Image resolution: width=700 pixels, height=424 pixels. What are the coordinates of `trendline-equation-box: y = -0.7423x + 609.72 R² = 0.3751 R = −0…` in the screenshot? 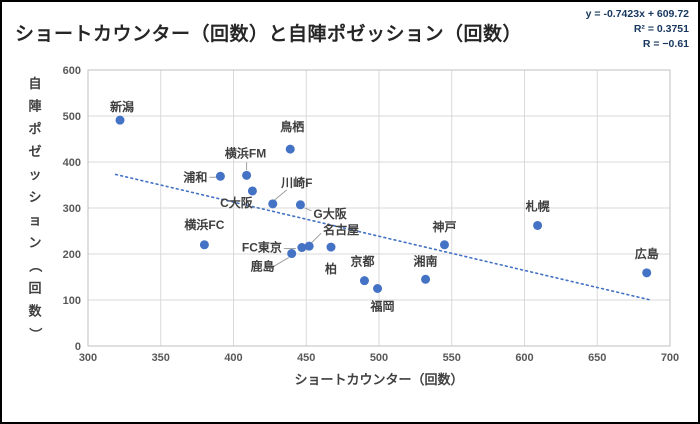 It's located at (637, 29).